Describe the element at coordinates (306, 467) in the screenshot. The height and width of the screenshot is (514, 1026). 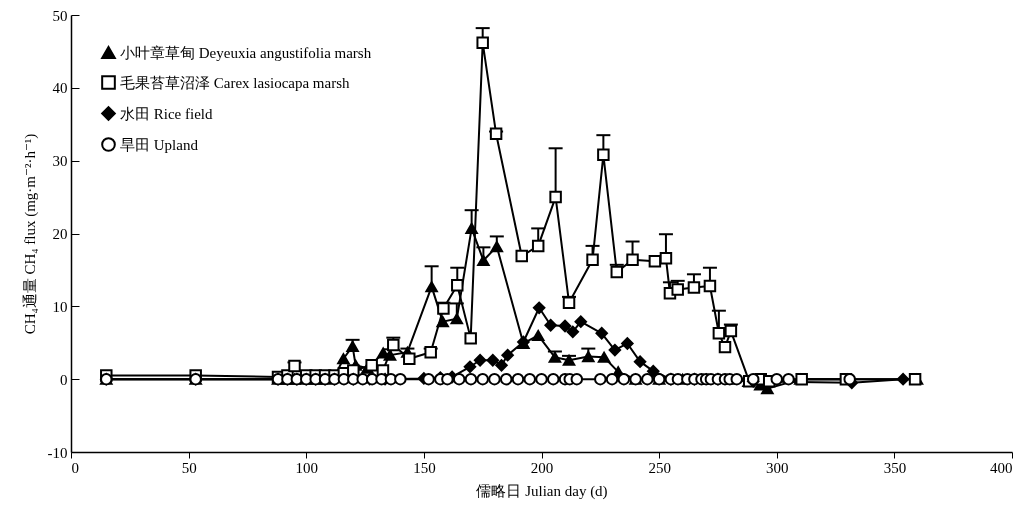
I see `x-tick-label: 100` at that location.